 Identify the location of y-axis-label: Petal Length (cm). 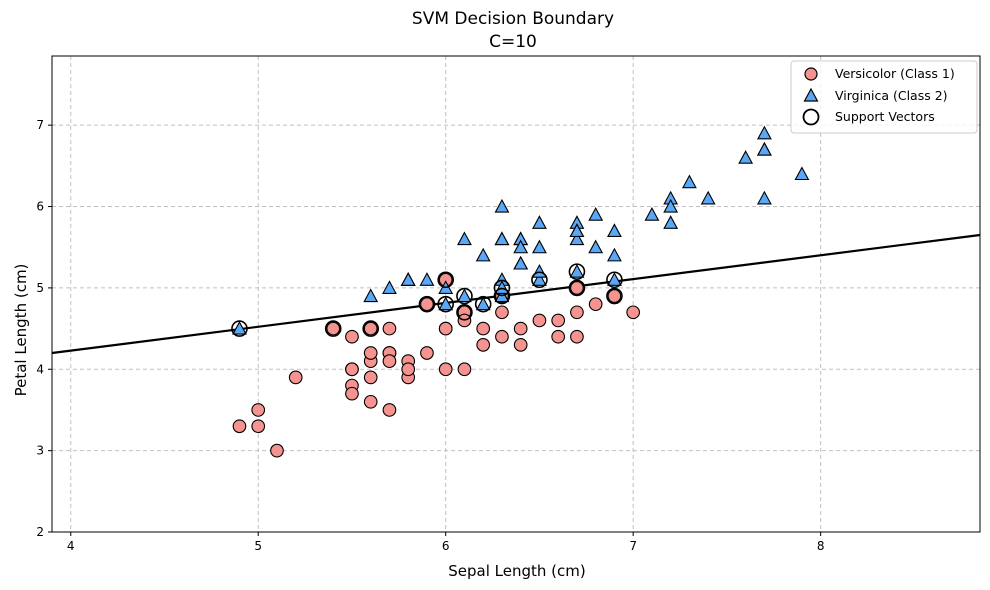
(21, 330).